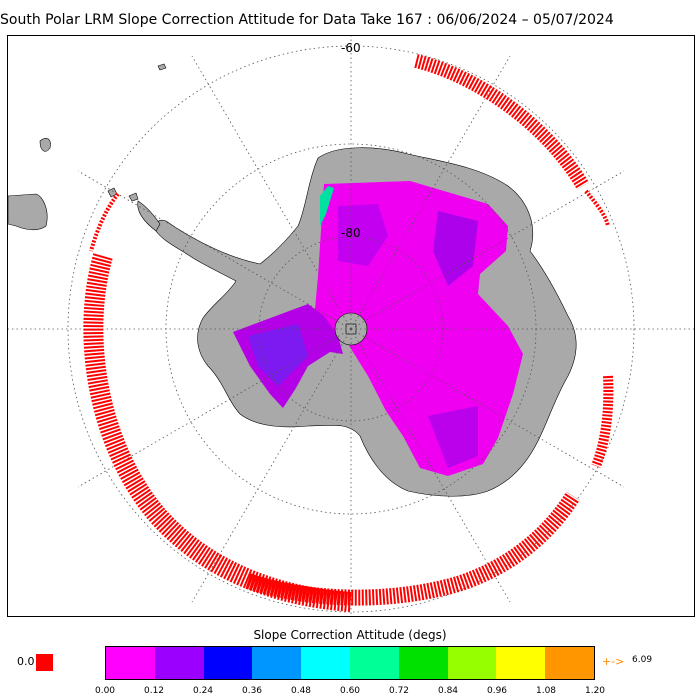  I want to click on south-america-tip, so click(28, 212).